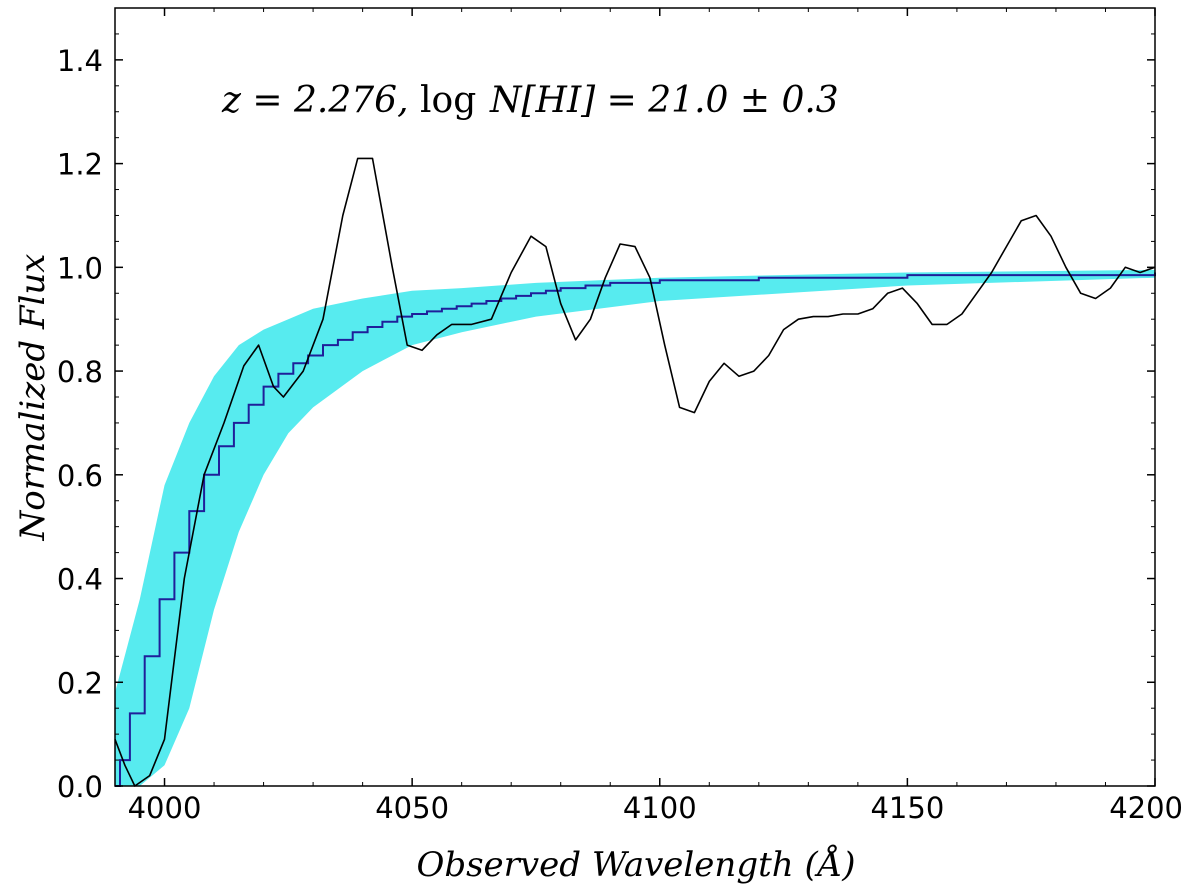 The height and width of the screenshot is (894, 1200). What do you see at coordinates (33, 398) in the screenshot?
I see `y-axis-title: Normalized Flux` at bounding box center [33, 398].